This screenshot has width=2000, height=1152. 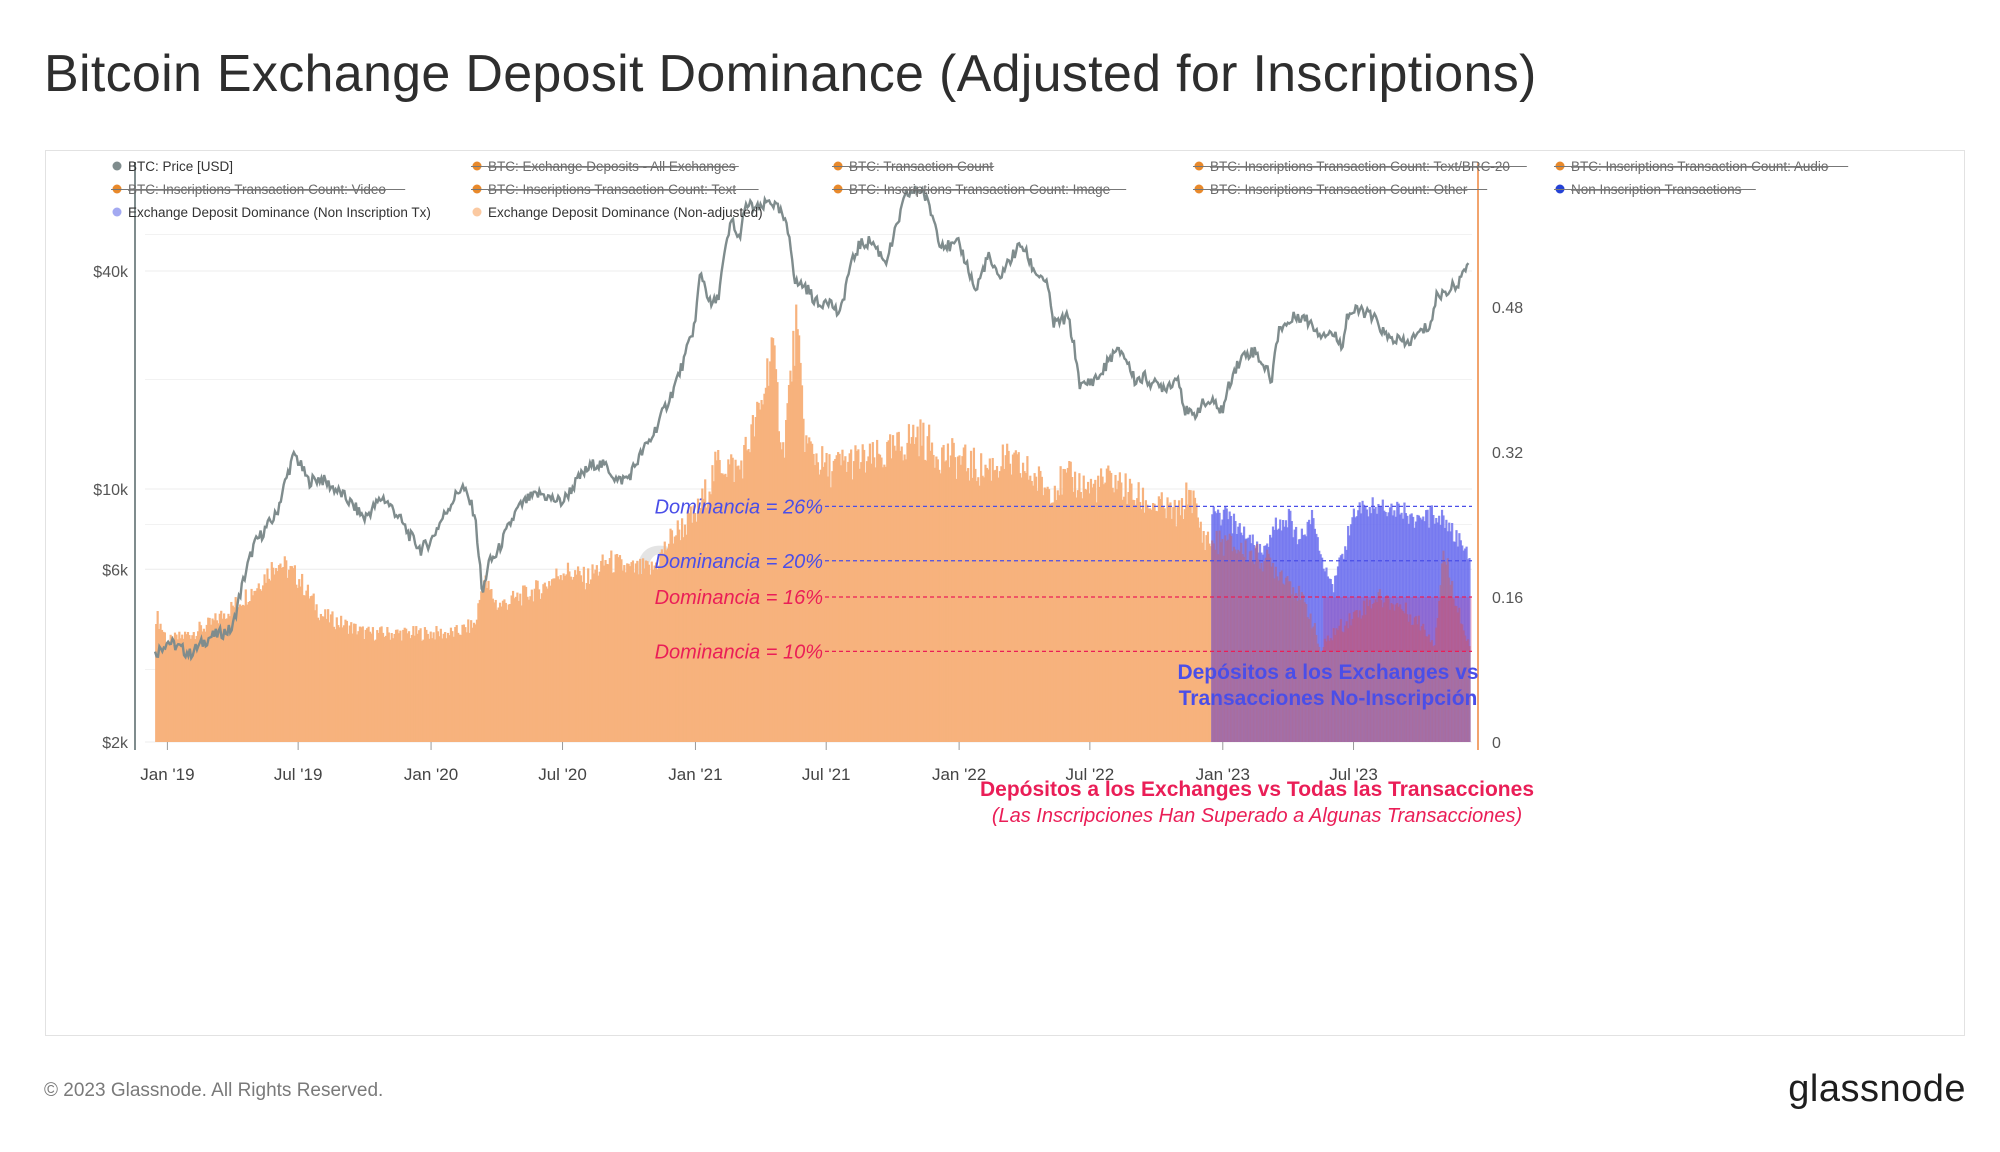 What do you see at coordinates (180, 166) in the screenshot?
I see `legend-item: BTC: Price [USD]` at bounding box center [180, 166].